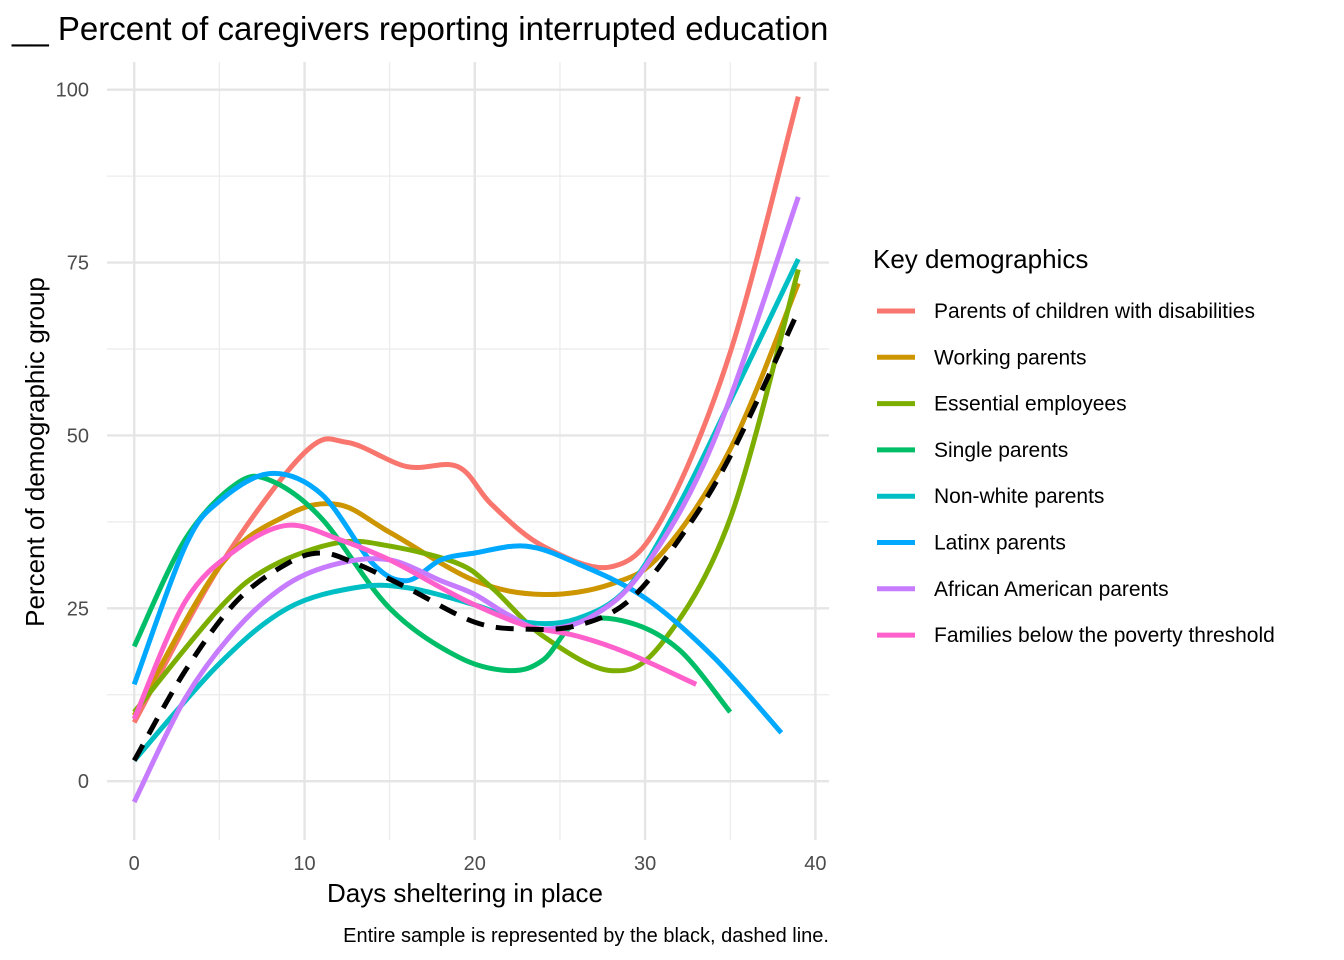  I want to click on y-tick-label: 75, so click(78, 264).